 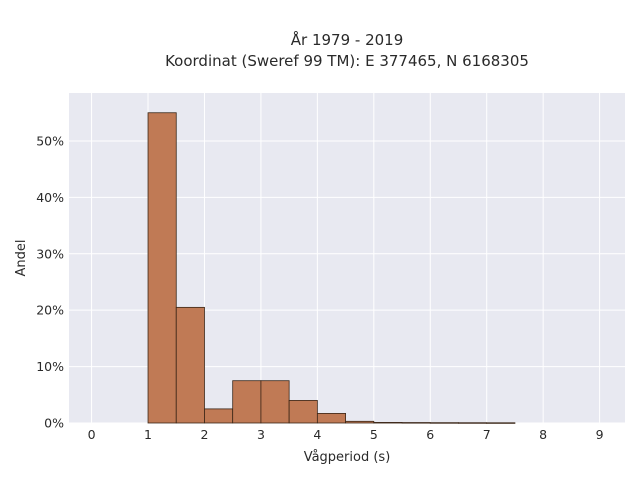 I want to click on chart-title-line1: År 1979 - 2019, so click(x=347, y=39).